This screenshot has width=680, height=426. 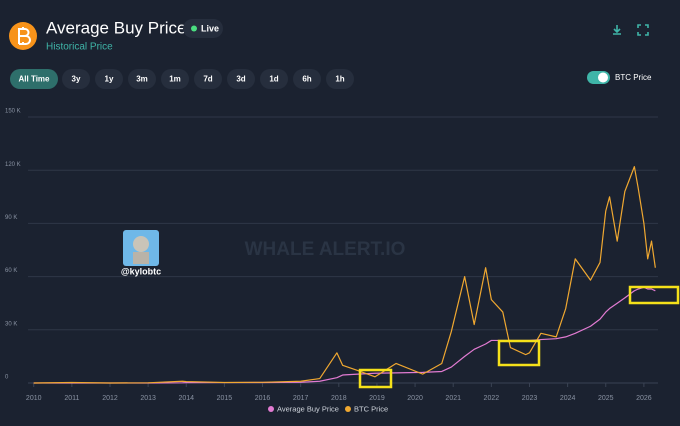 I want to click on y-tick-label: 120 K, so click(x=13, y=165).